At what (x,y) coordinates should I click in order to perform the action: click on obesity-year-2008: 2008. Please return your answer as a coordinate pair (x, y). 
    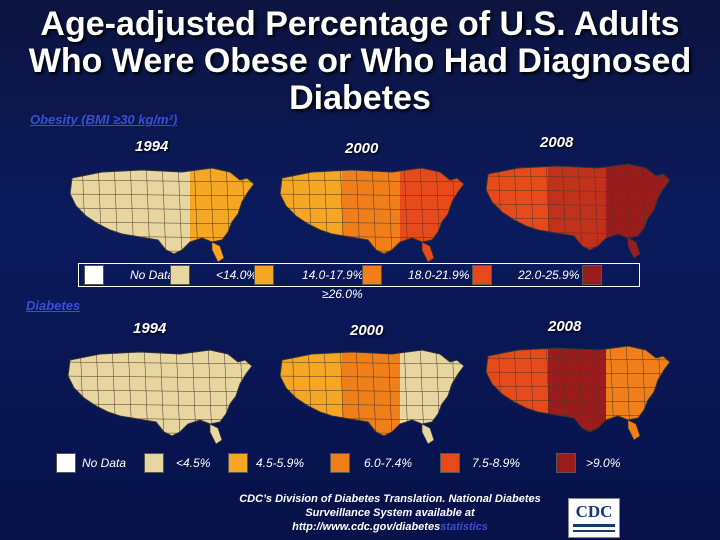
    Looking at the image, I should click on (557, 142).